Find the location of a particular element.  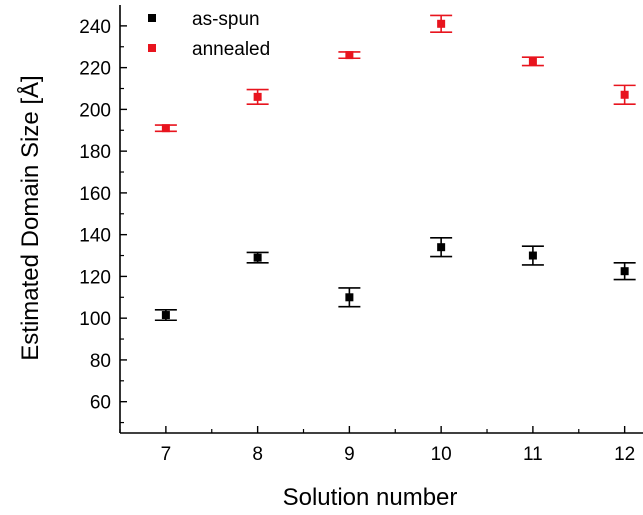

x-axis: 7 8 9 10 11 12 is located at coordinates (381, 445).